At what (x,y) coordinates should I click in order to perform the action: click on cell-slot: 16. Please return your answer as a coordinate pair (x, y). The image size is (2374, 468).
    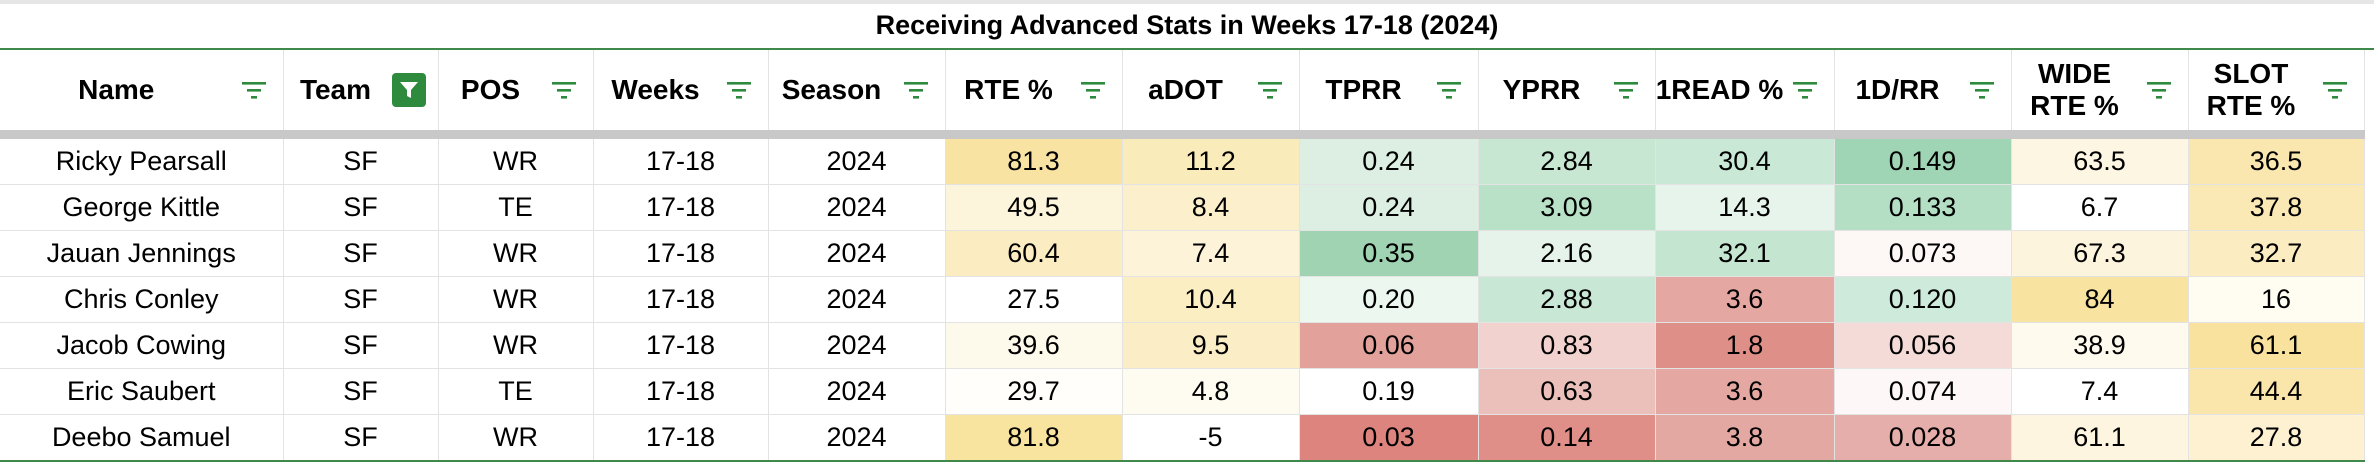
    Looking at the image, I should click on (2276, 299).